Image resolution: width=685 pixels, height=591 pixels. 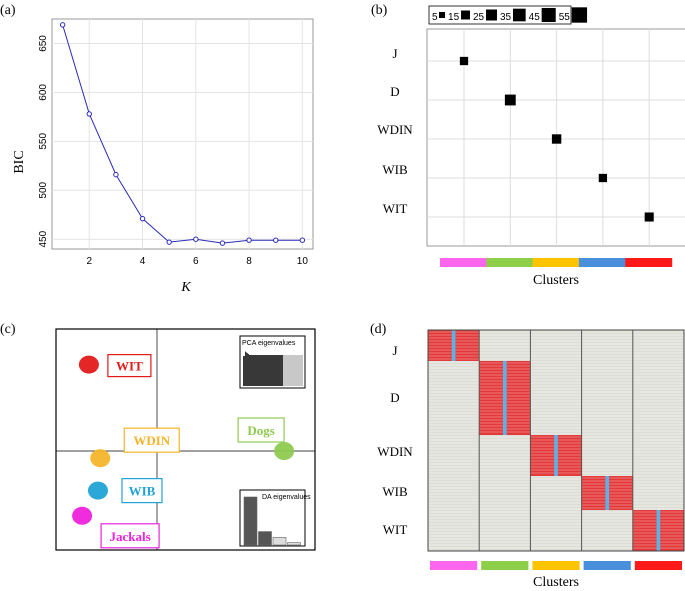 I want to click on panel-b-row-labels: J D WDIN WIB WIT, so click(x=395, y=131).